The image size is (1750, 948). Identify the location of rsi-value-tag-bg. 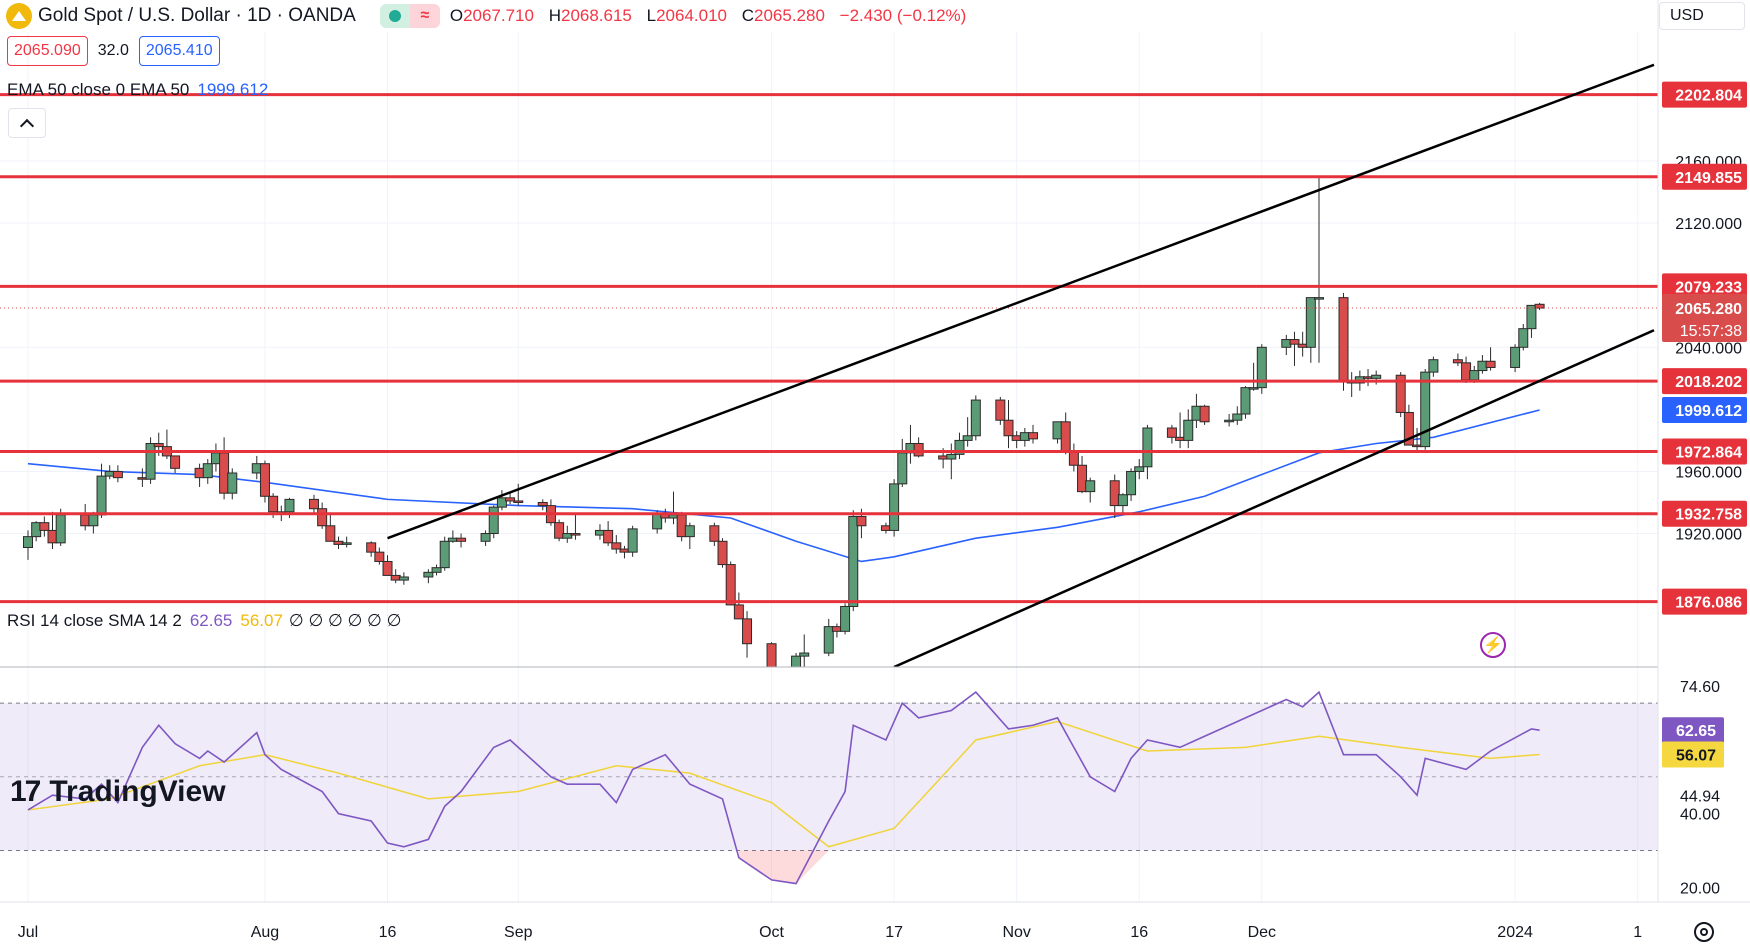
(1693, 730).